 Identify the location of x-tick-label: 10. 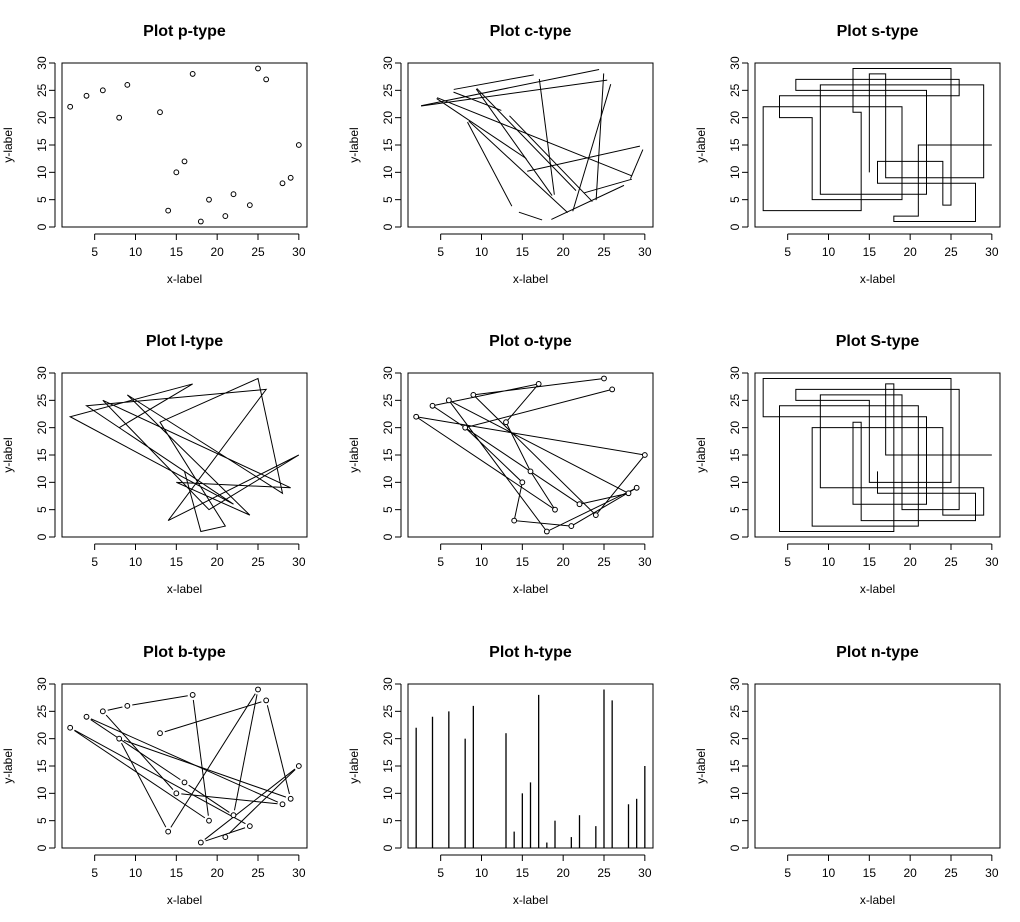
(482, 562).